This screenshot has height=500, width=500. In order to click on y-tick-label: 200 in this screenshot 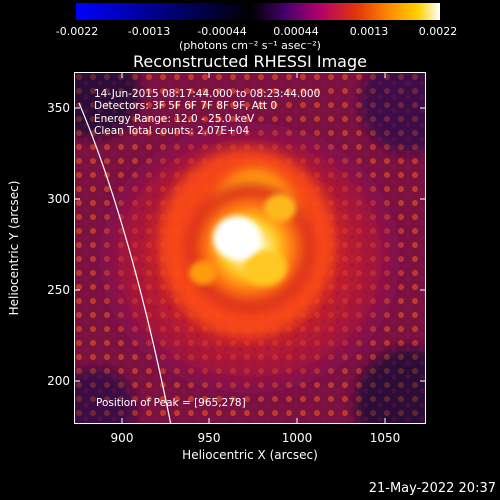, I will do `click(58, 381)`.